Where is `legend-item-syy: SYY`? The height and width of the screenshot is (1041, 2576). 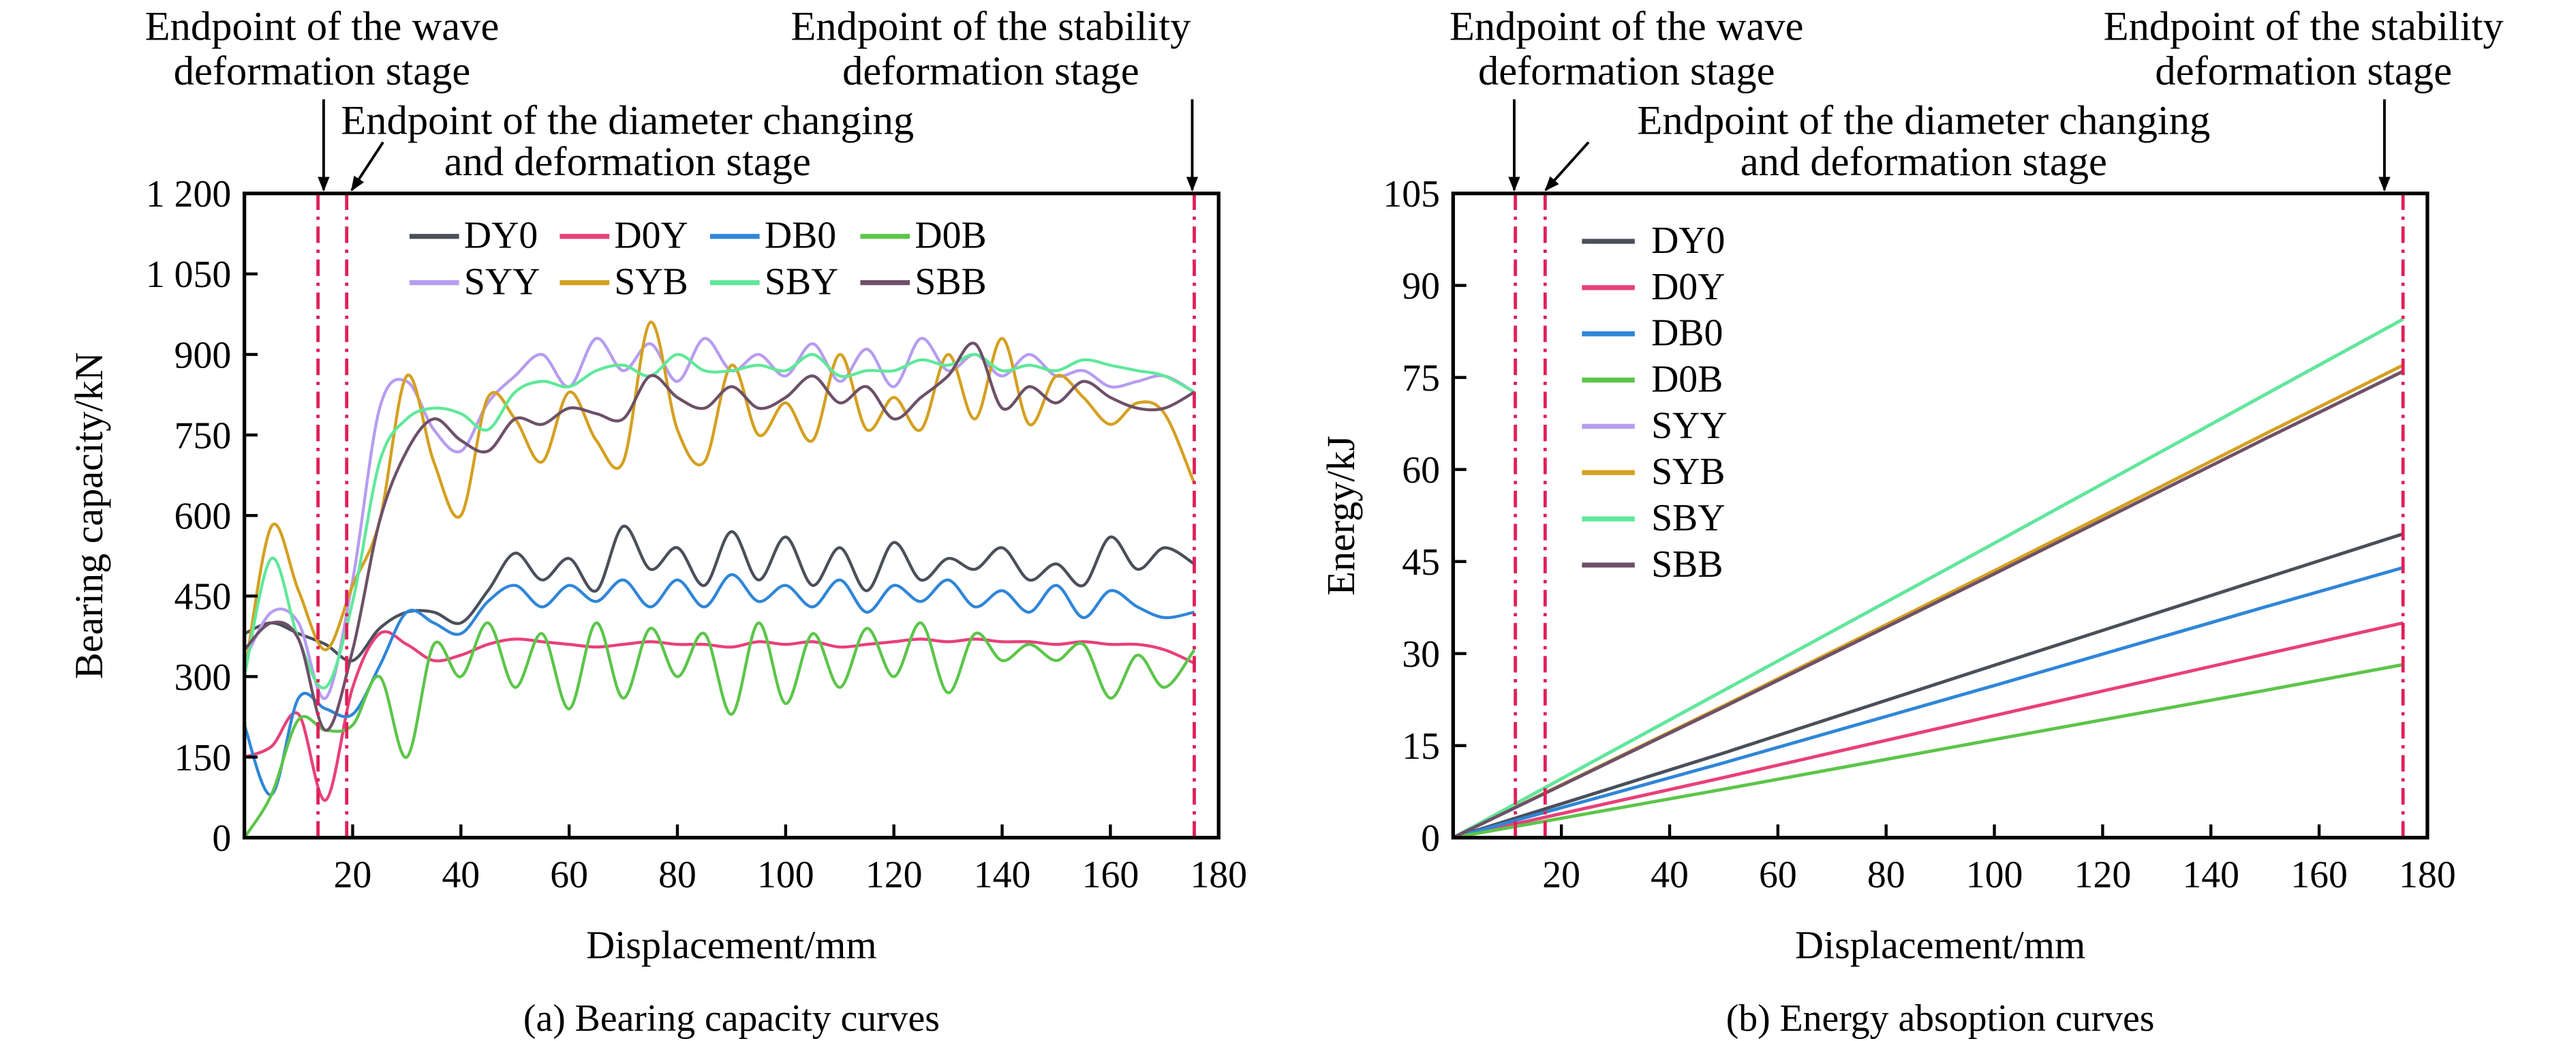
legend-item-syy: SYY is located at coordinates (474, 282).